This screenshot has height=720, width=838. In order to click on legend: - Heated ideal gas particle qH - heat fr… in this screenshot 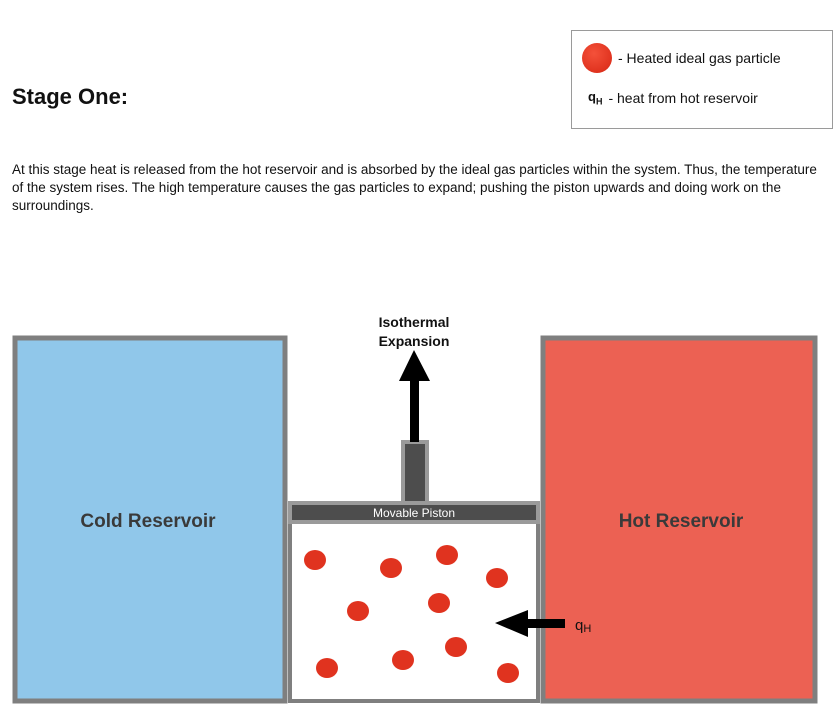, I will do `click(702, 79)`.